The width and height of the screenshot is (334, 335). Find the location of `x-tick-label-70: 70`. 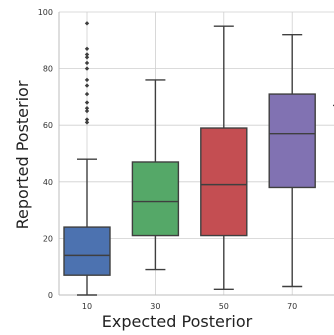

x-tick-label-70: 70 is located at coordinates (292, 306).